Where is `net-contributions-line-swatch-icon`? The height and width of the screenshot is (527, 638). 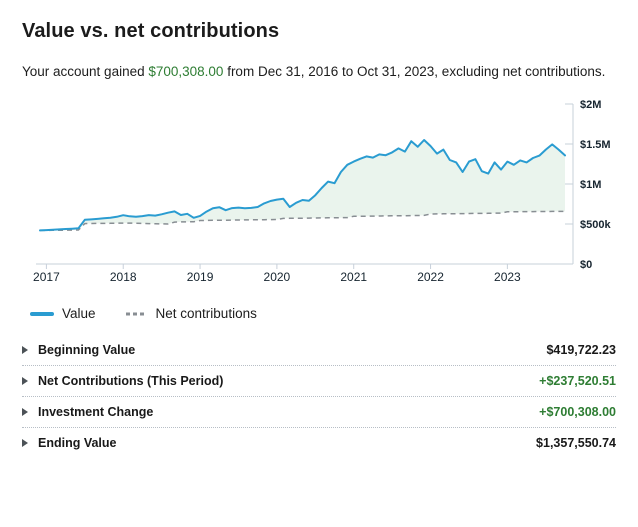
net-contributions-line-swatch-icon is located at coordinates (135, 313).